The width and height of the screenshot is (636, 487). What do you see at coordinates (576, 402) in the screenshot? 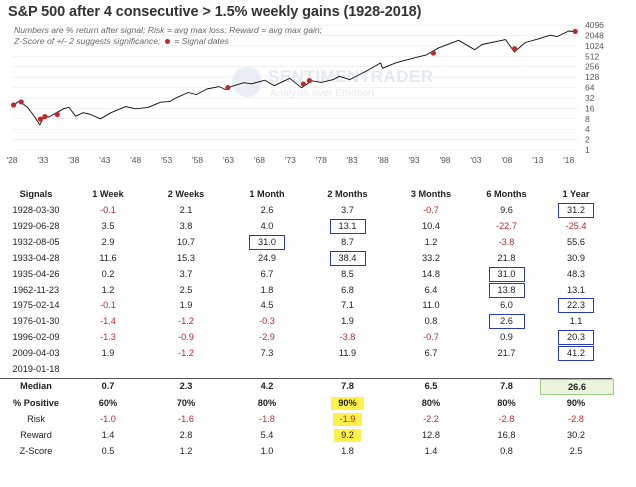
I see `summary-cell: 90%` at bounding box center [576, 402].